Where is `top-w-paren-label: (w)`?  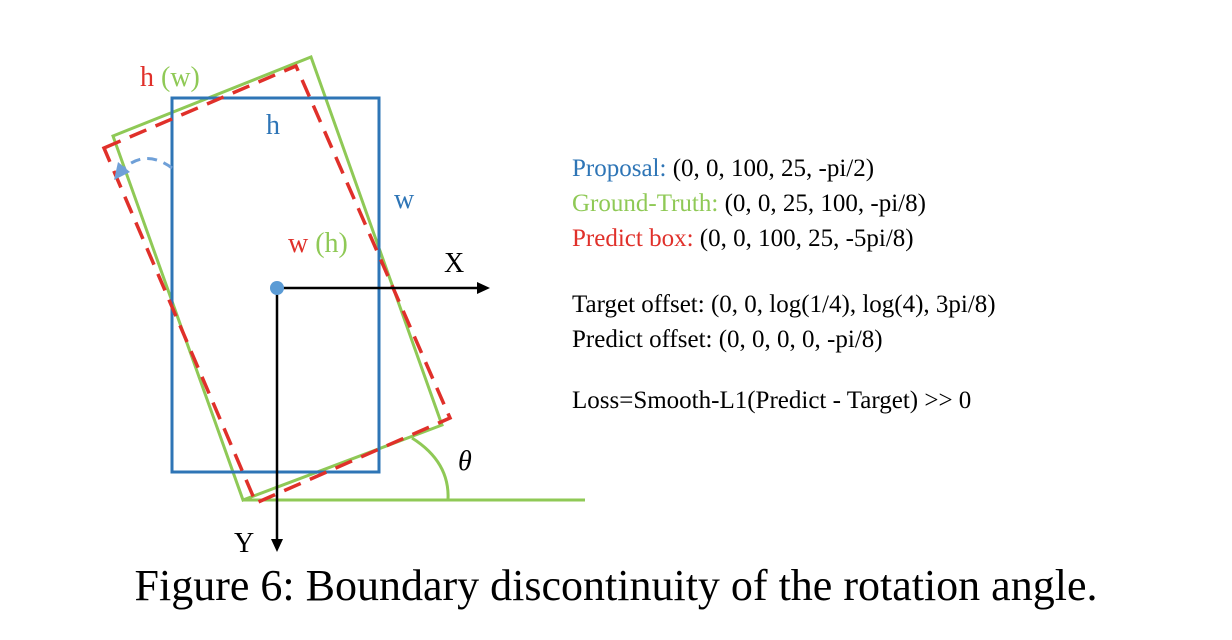
top-w-paren-label: (w) is located at coordinates (180, 77).